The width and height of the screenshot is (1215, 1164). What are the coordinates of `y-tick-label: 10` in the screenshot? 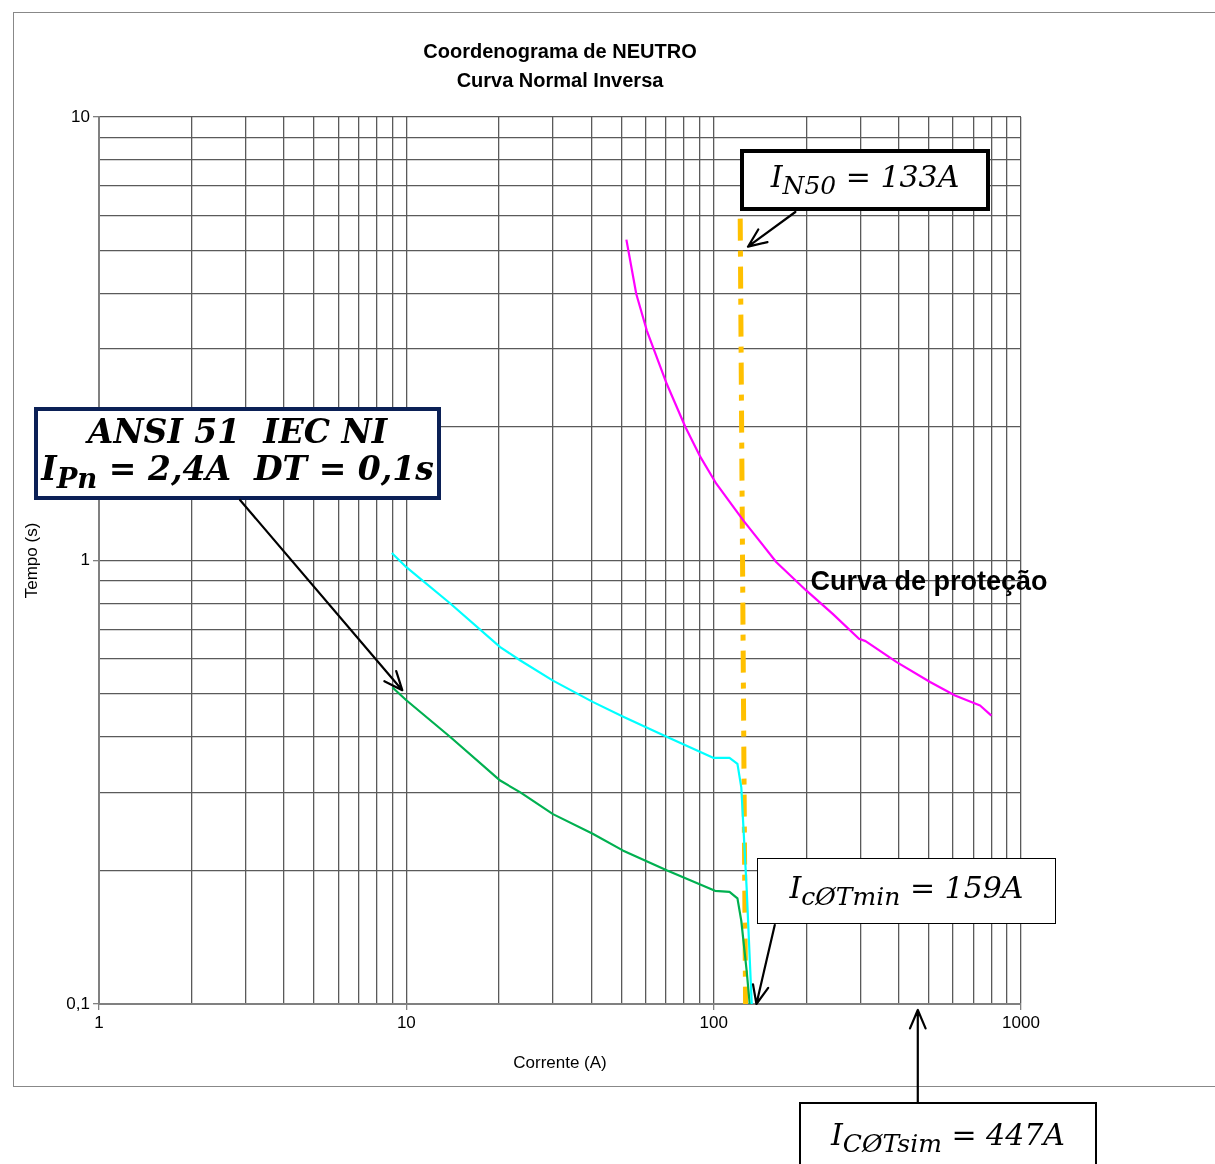 It's located at (80, 116).